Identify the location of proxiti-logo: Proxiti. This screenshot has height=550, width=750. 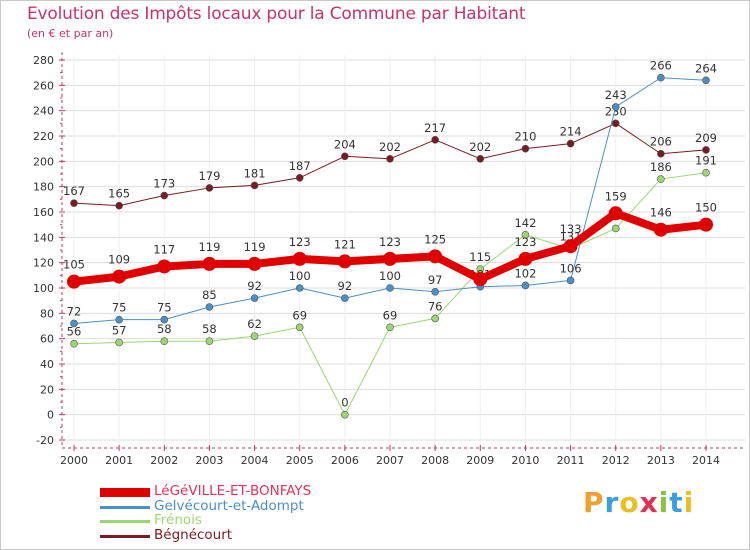
(638, 502).